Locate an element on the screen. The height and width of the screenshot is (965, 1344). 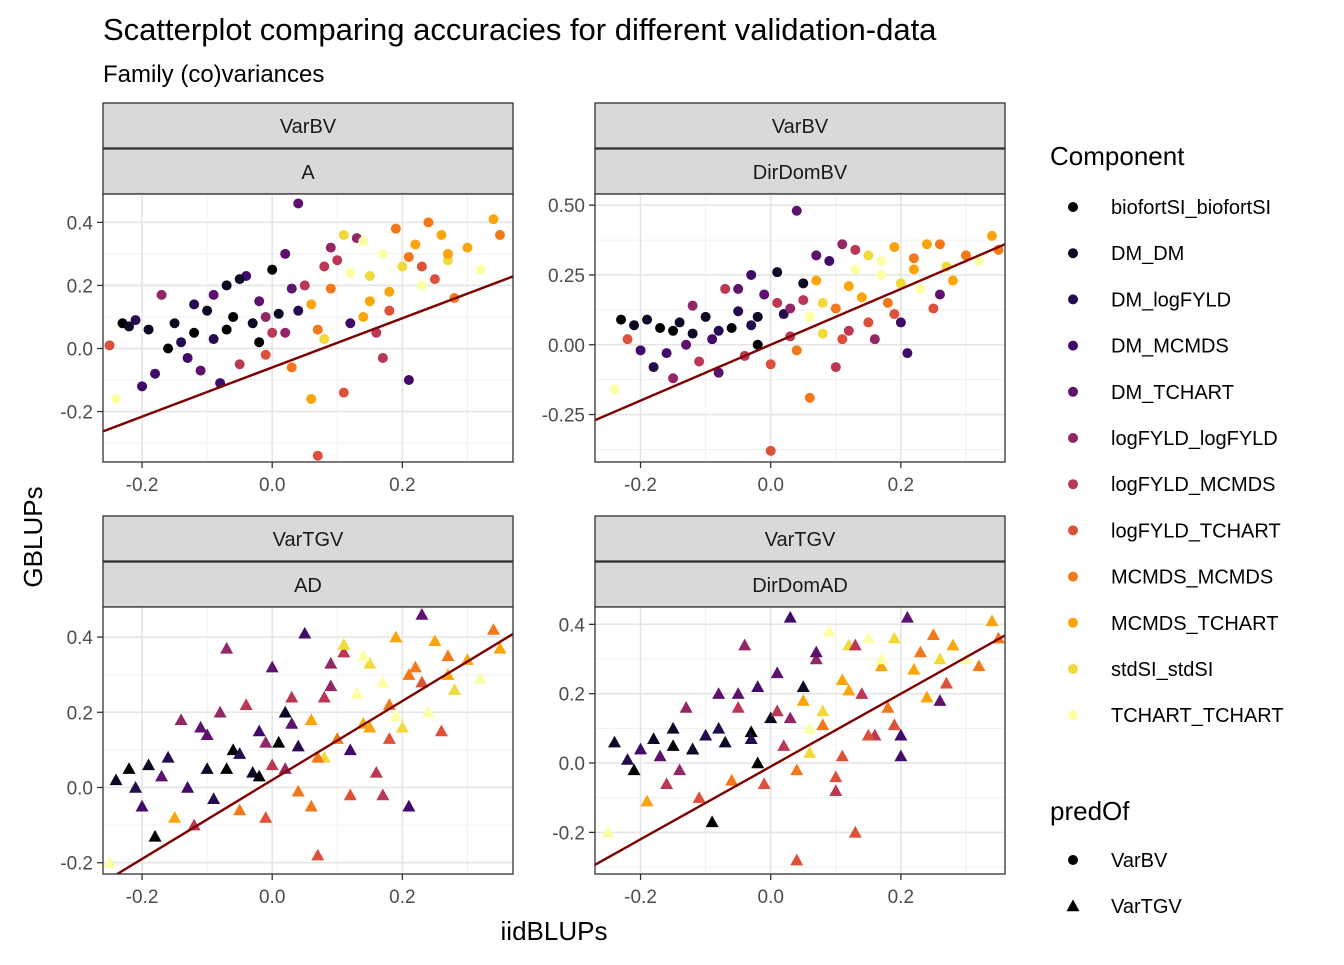
legend-entry-label: logFYLD_MCMDS is located at coordinates (1193, 485).